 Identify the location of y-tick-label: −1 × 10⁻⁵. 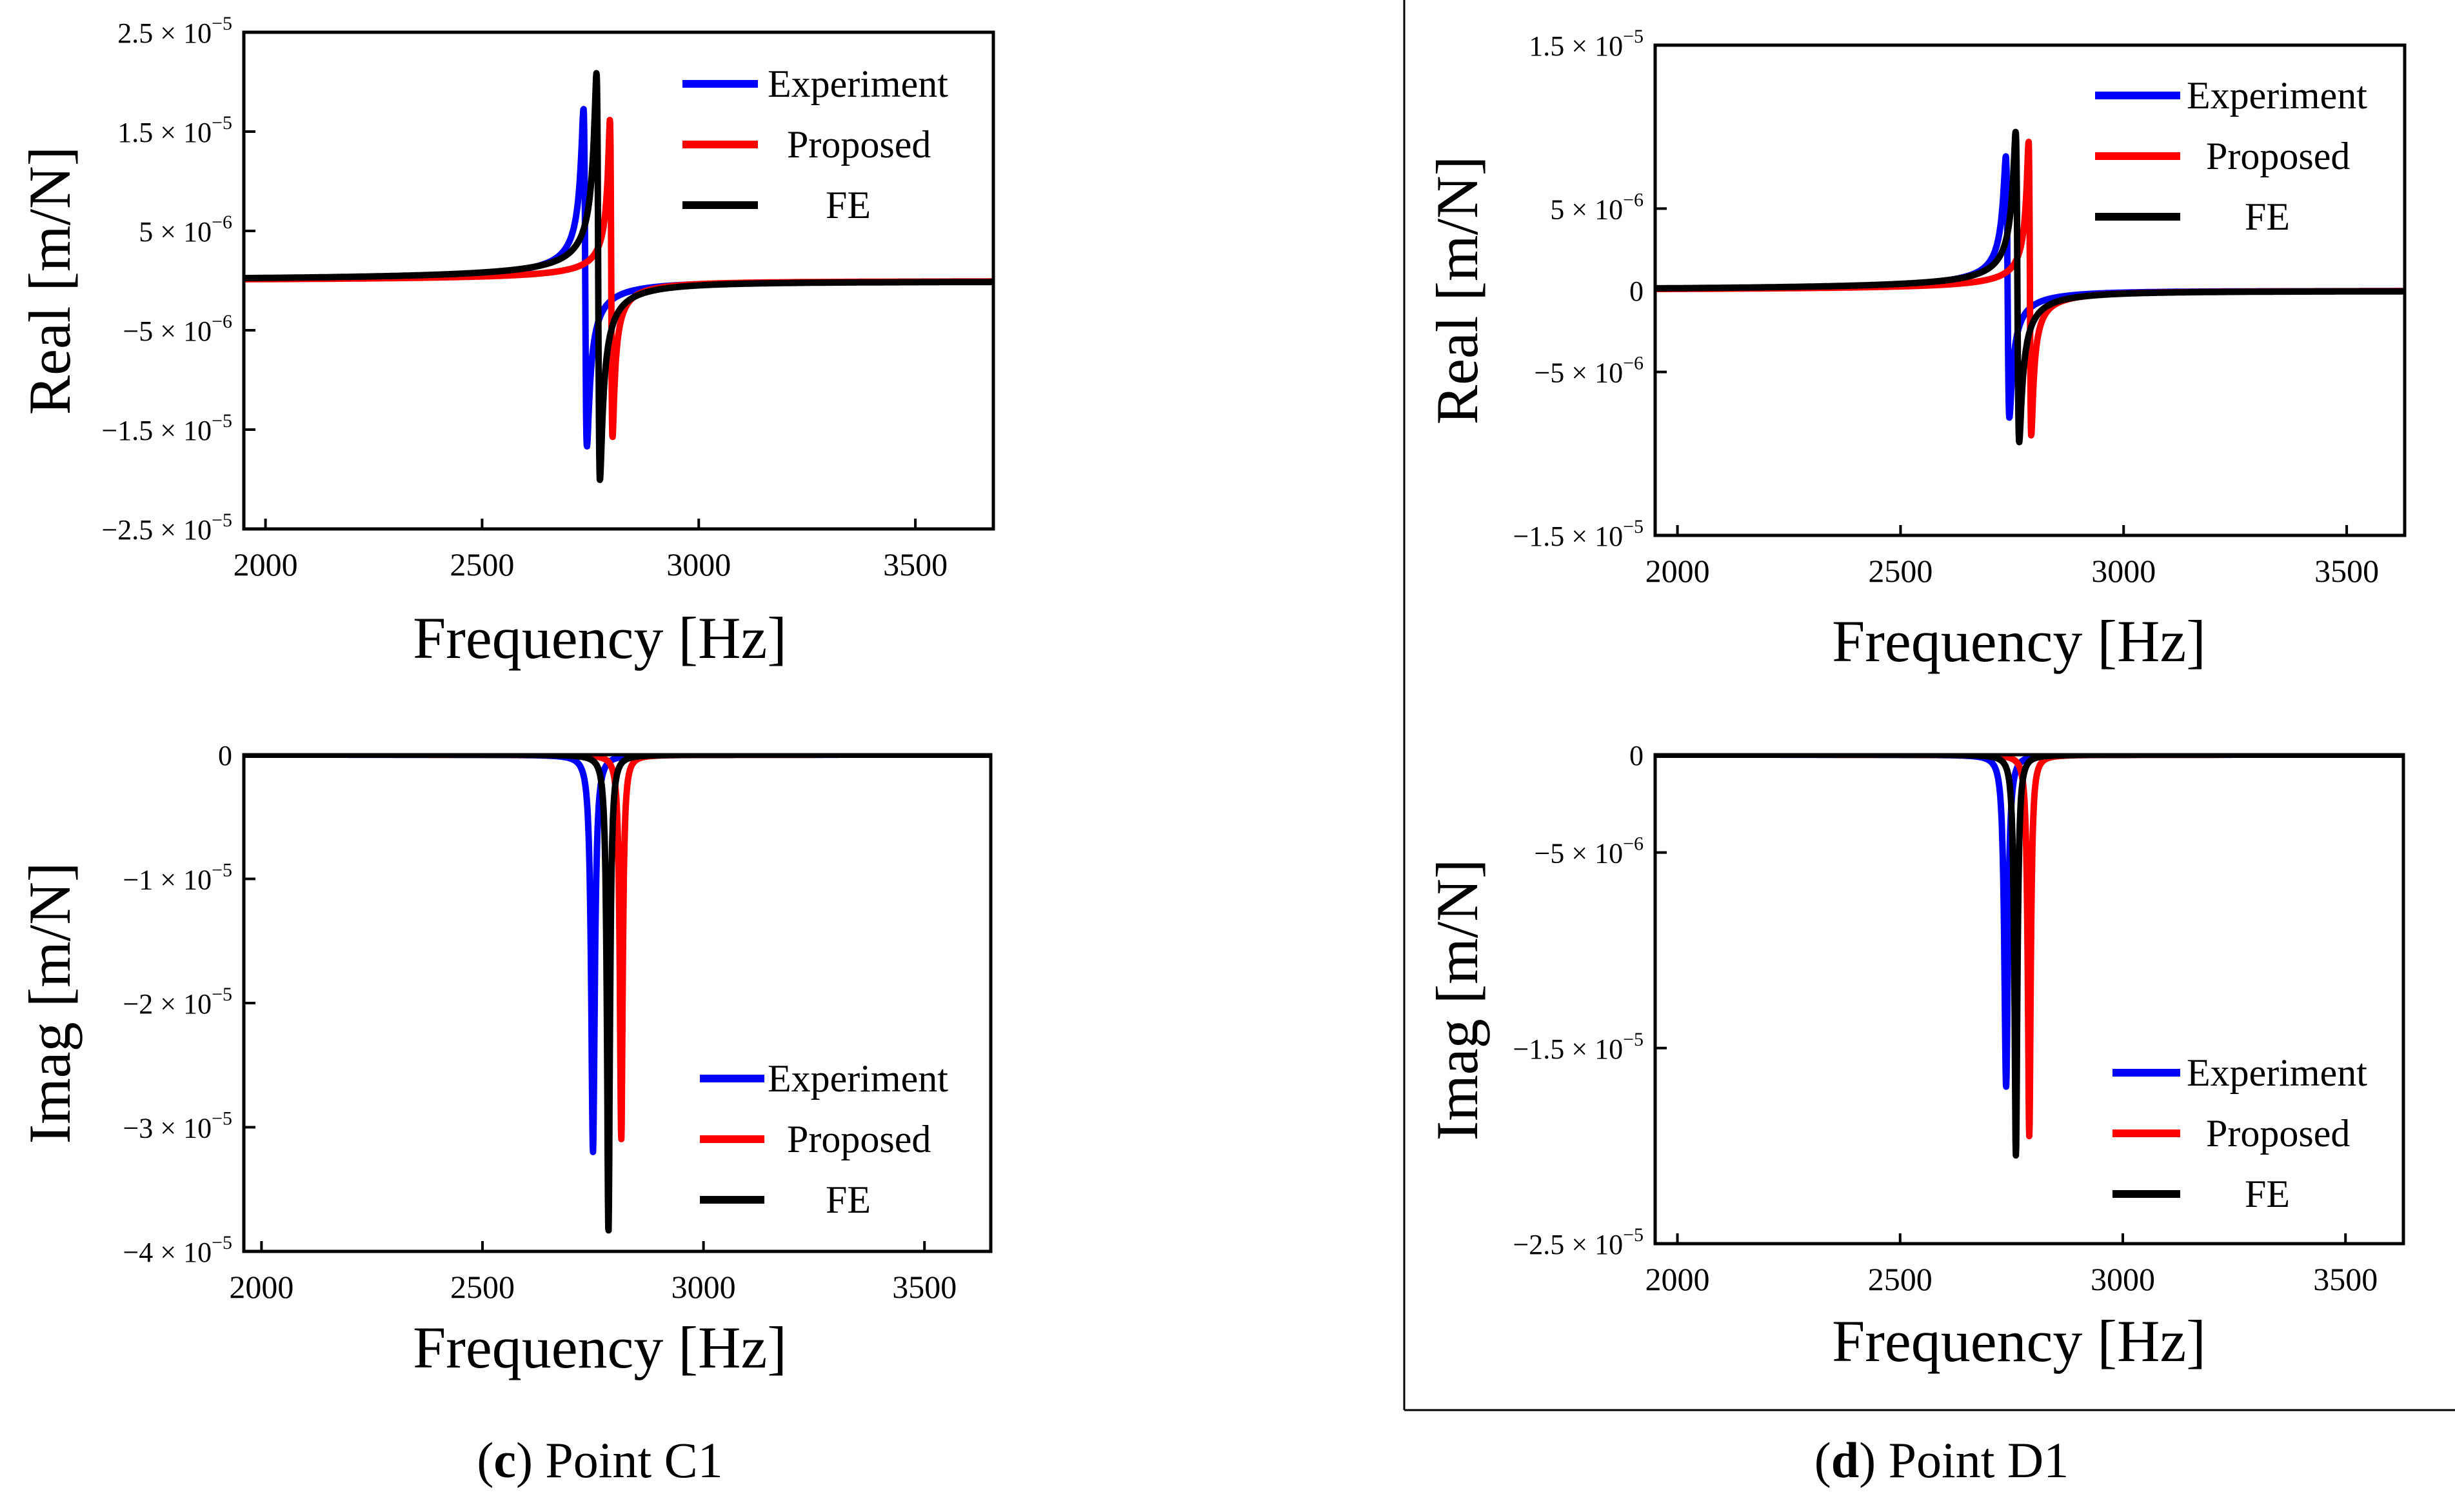
(177, 878).